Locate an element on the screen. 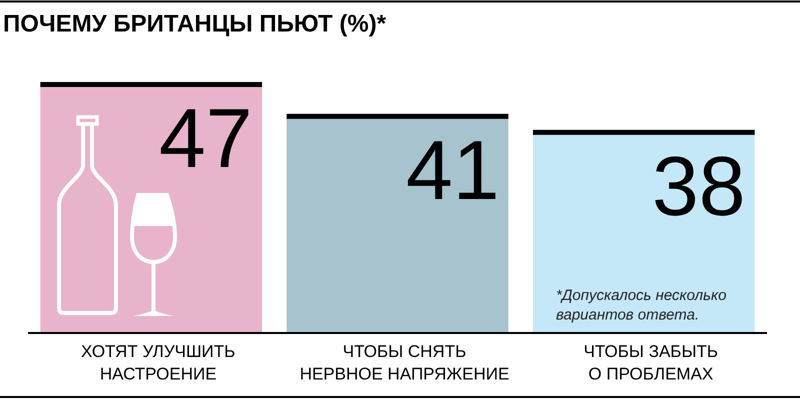  x-tick-label: ЧТОБЫ ЗАБЫТЬ О ПРОБЛЕМАХ is located at coordinates (651, 363).